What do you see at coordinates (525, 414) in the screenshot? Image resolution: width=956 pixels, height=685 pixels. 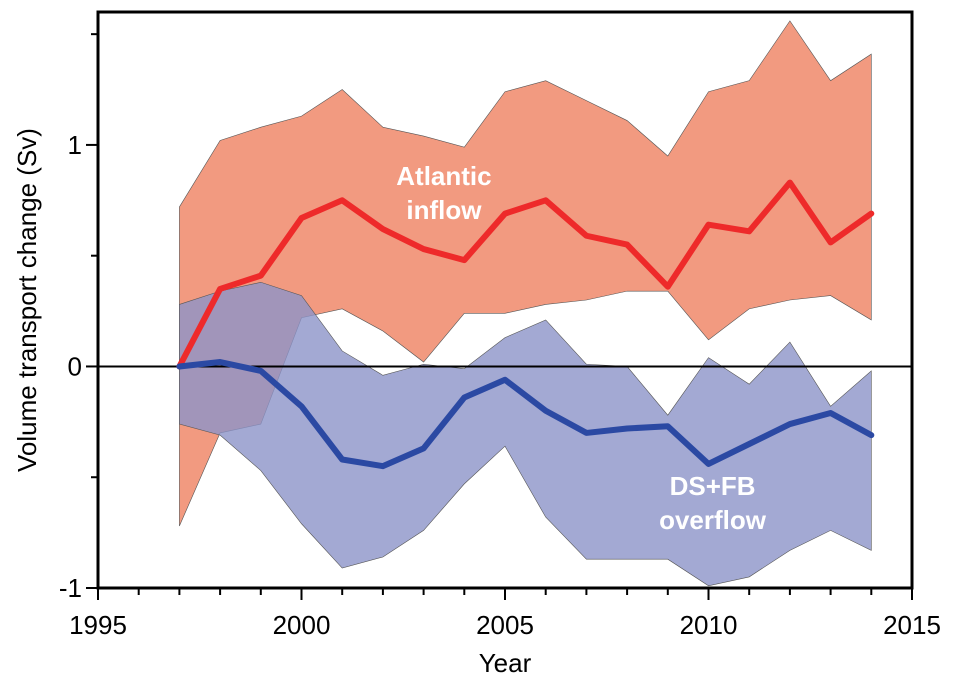 I see `line-ds-fb-overflow` at bounding box center [525, 414].